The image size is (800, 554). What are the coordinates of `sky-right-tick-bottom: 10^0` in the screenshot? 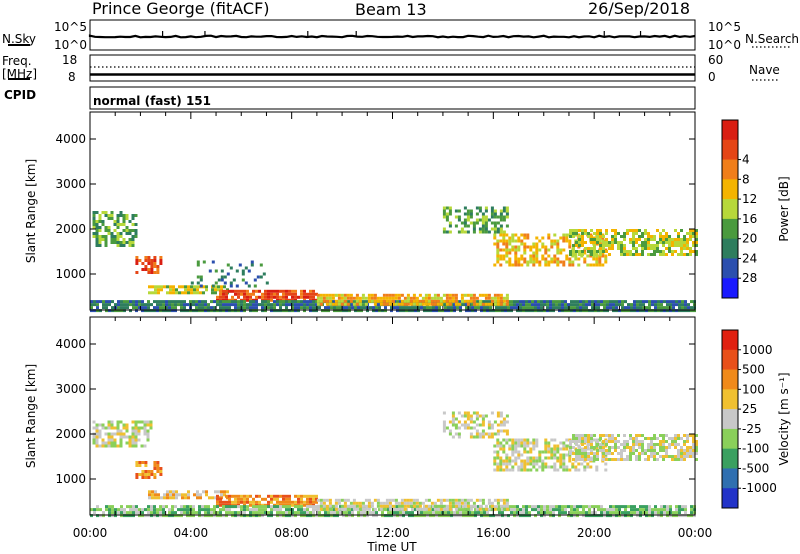 It's located at (724, 45).